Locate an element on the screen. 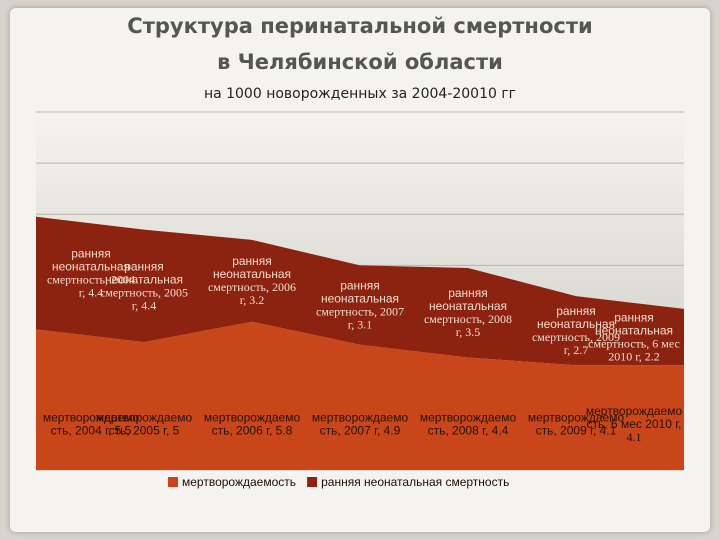 This screenshot has height=540, width=720. data-label-early-neonatal-line: смертность, 2006 is located at coordinates (252, 287).